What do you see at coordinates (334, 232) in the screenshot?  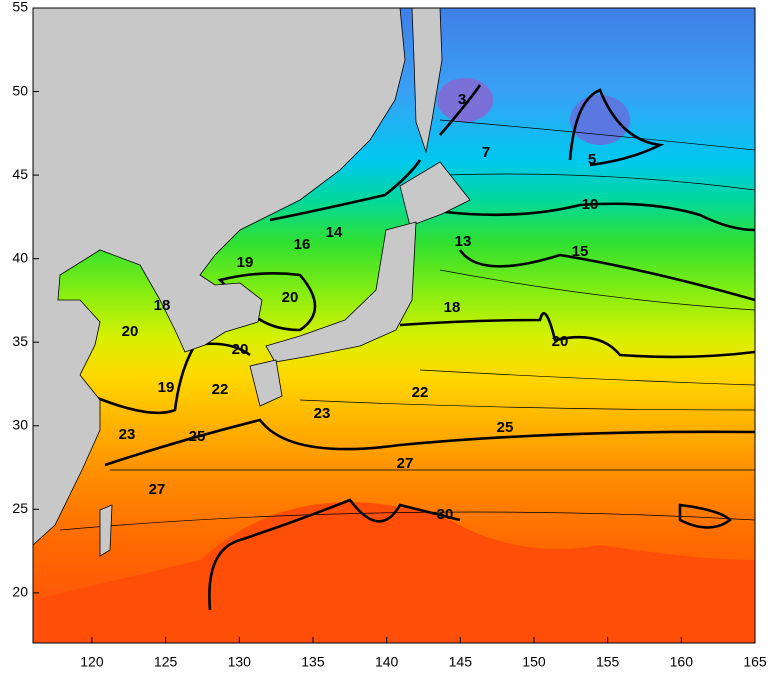 I see `contour-label: 14` at bounding box center [334, 232].